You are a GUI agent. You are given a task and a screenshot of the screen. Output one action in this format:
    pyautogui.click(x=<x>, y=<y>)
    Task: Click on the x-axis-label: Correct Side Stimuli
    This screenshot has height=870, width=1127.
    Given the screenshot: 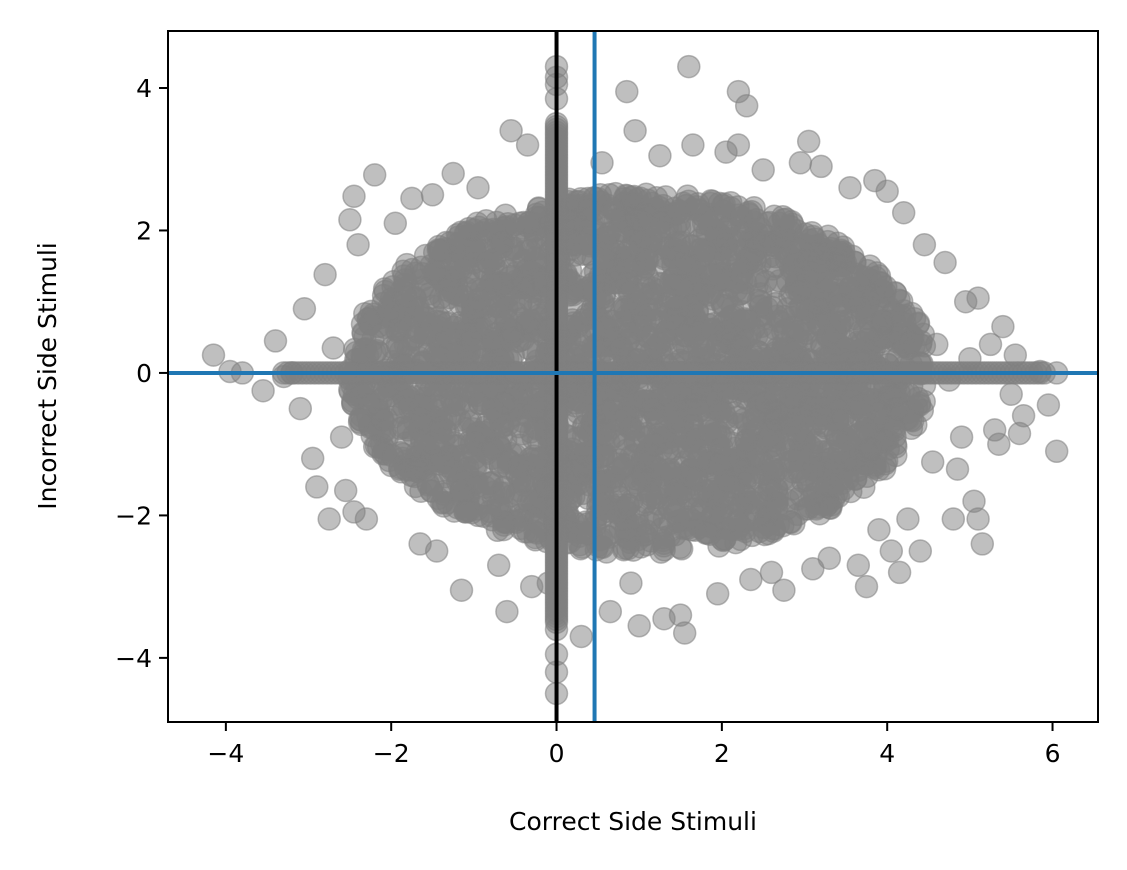 What is the action you would take?
    pyautogui.click(x=633, y=821)
    